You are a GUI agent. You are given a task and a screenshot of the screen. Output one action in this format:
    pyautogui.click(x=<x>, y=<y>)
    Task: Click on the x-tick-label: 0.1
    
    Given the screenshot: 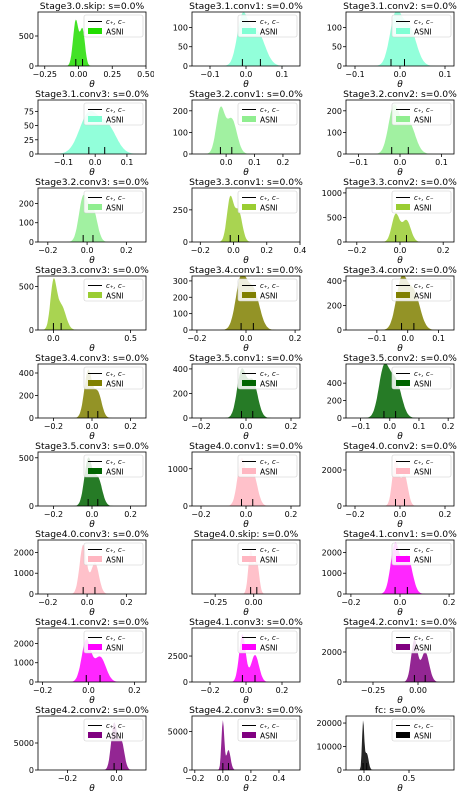 What is the action you would take?
    pyautogui.click(x=438, y=338)
    